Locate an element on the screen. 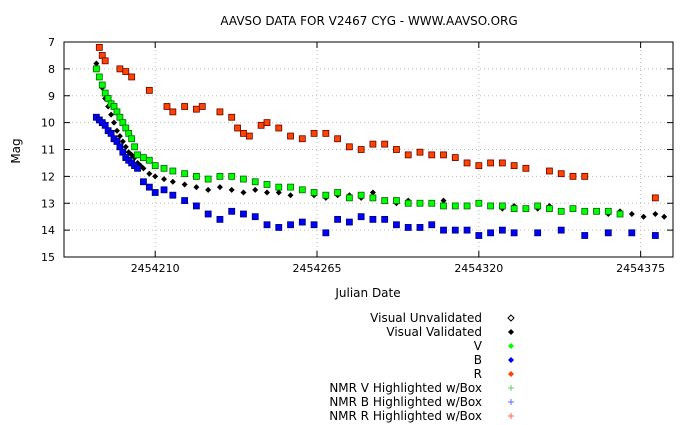 Image resolution: width=697 pixels, height=425 pixels. legend-label: B is located at coordinates (478, 360).